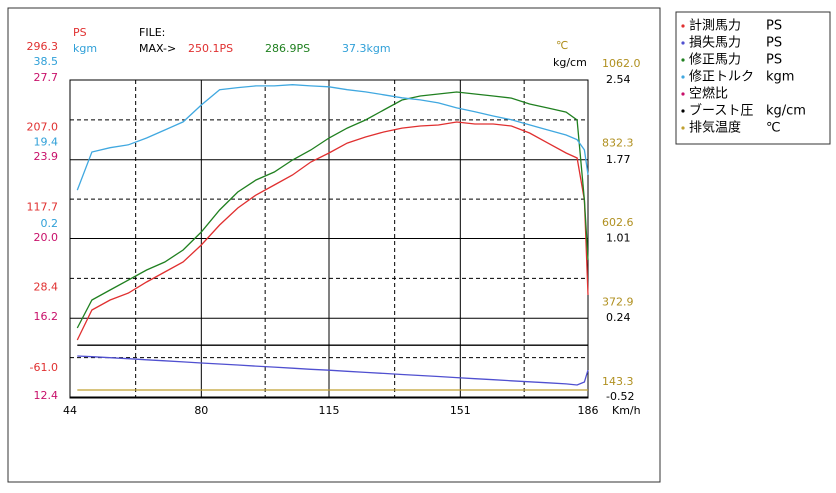 Image resolution: width=836 pixels, height=493 pixels. Describe the element at coordinates (618, 143) in the screenshot. I see `y-tick-label: 832.3` at that location.